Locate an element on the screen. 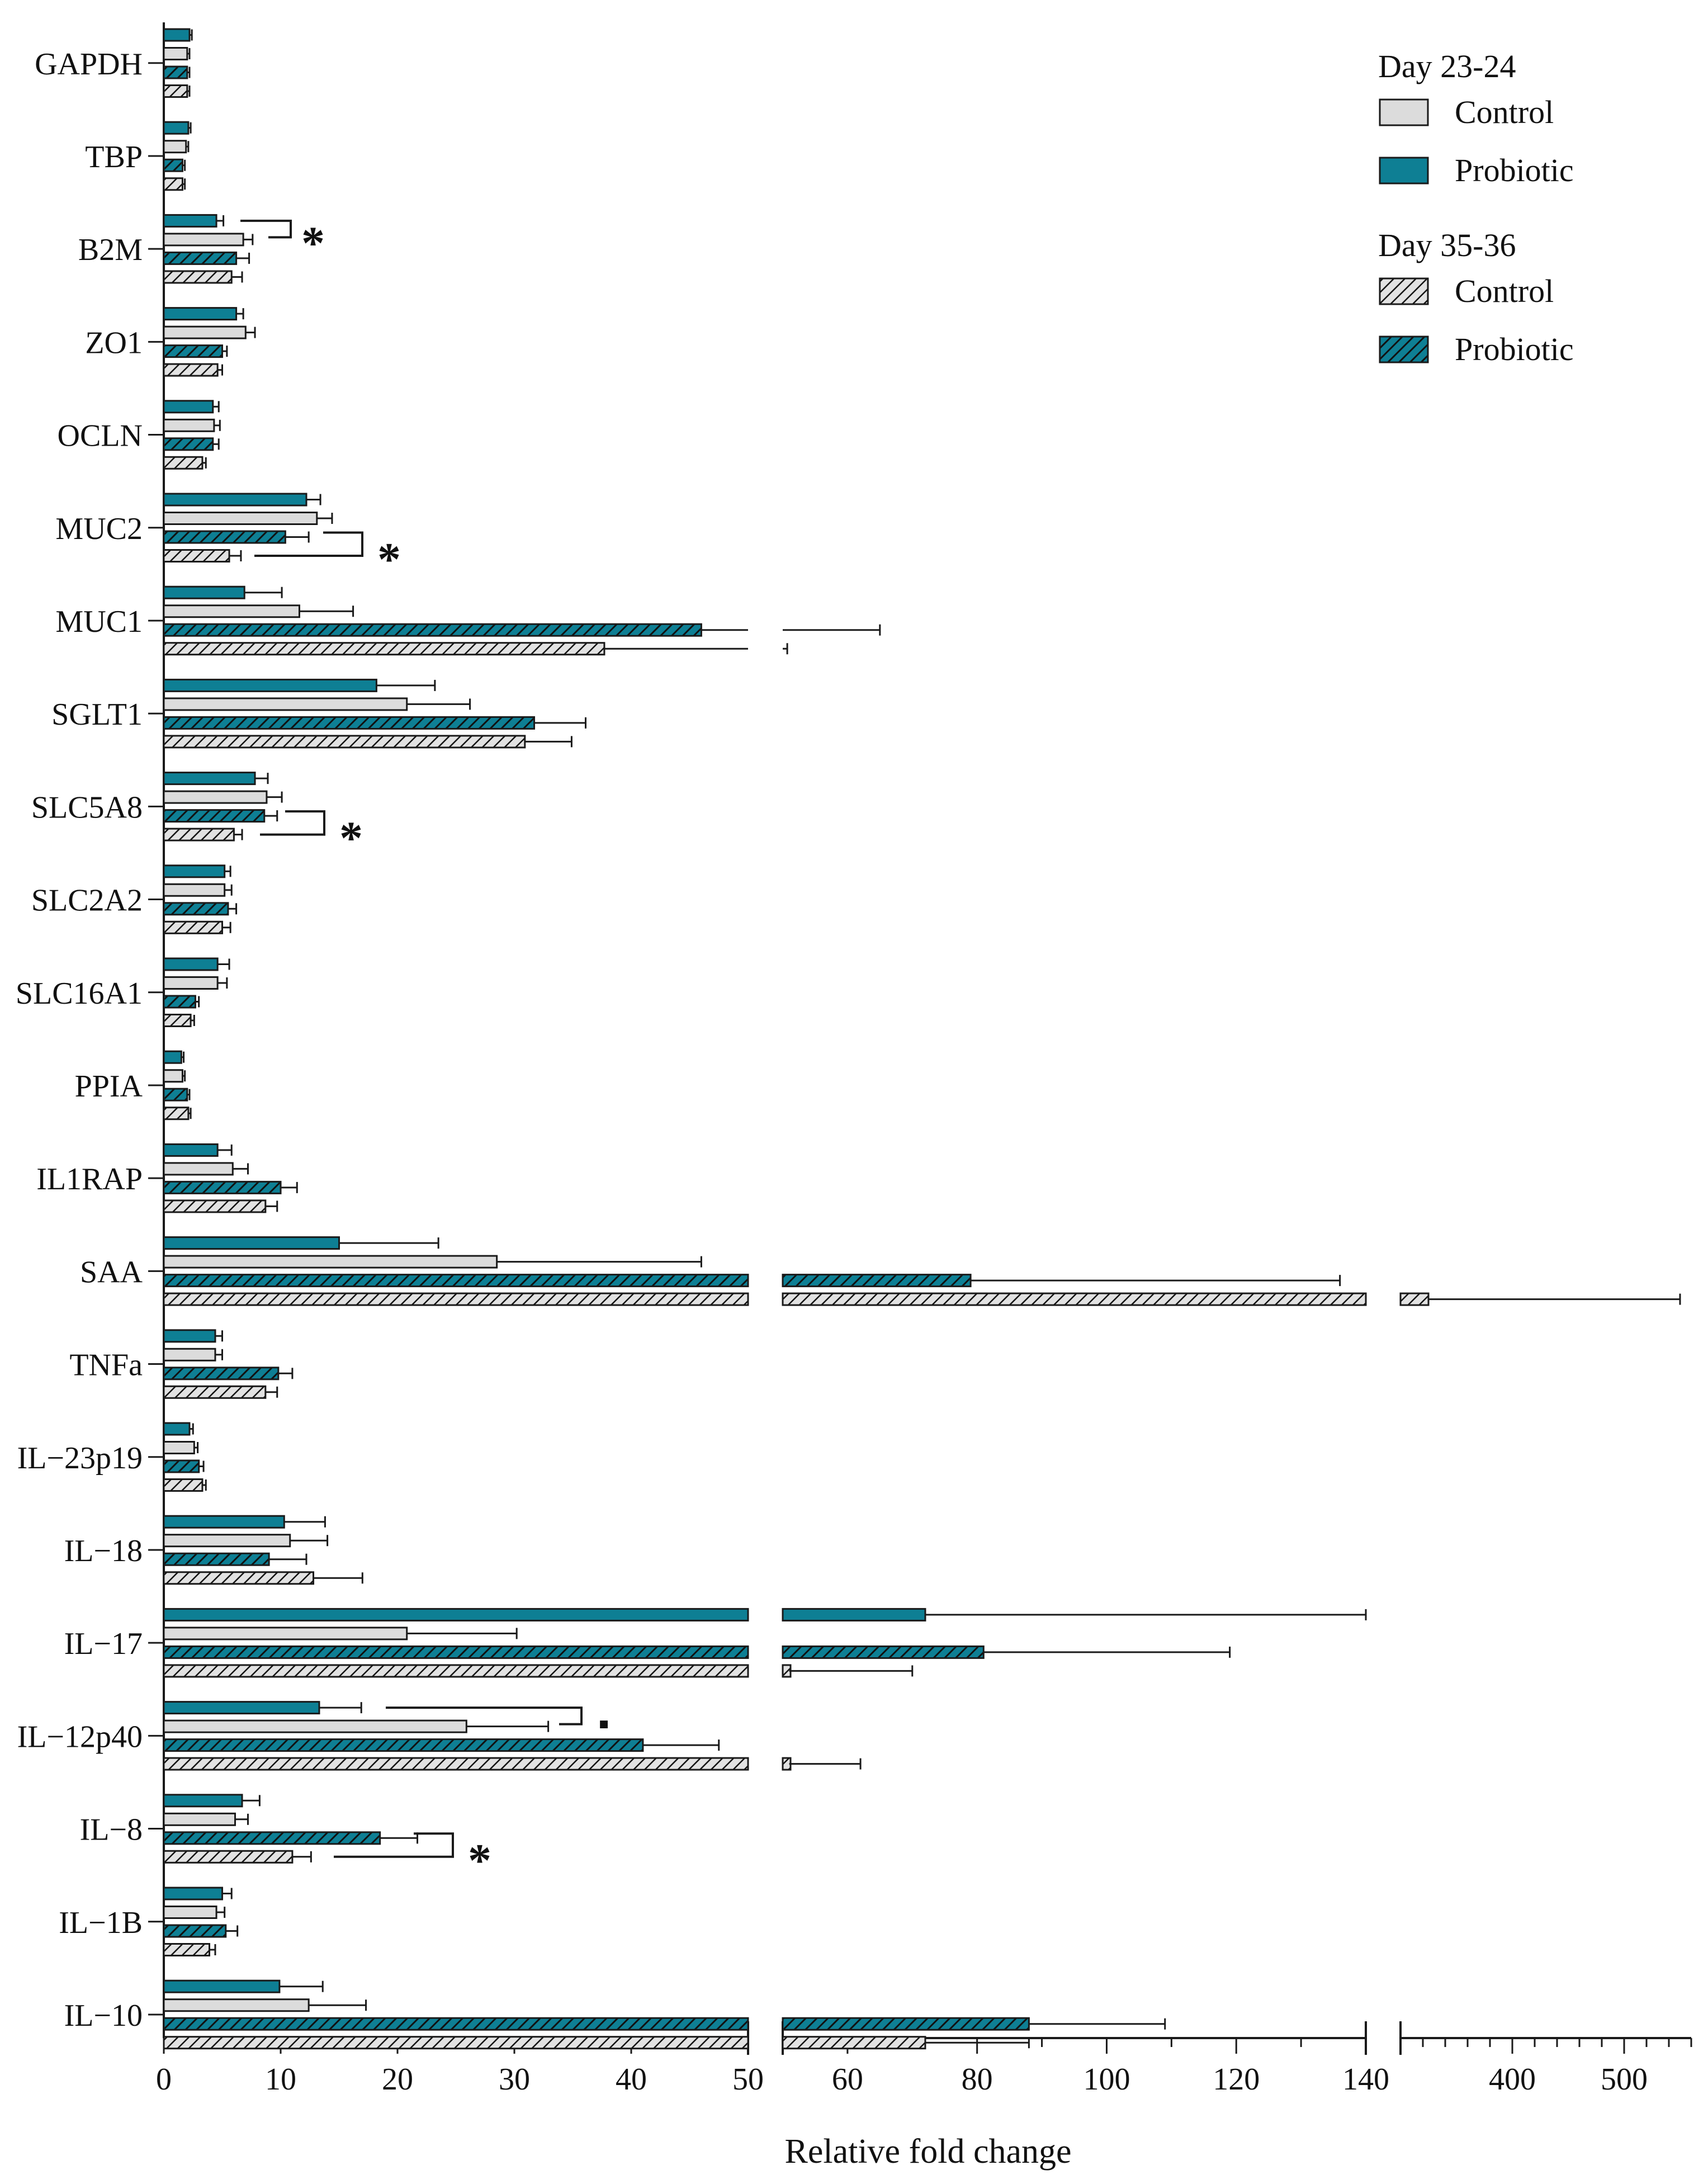 This screenshot has height=2184, width=1708. y-tick-label: IL−17 is located at coordinates (103, 1644).